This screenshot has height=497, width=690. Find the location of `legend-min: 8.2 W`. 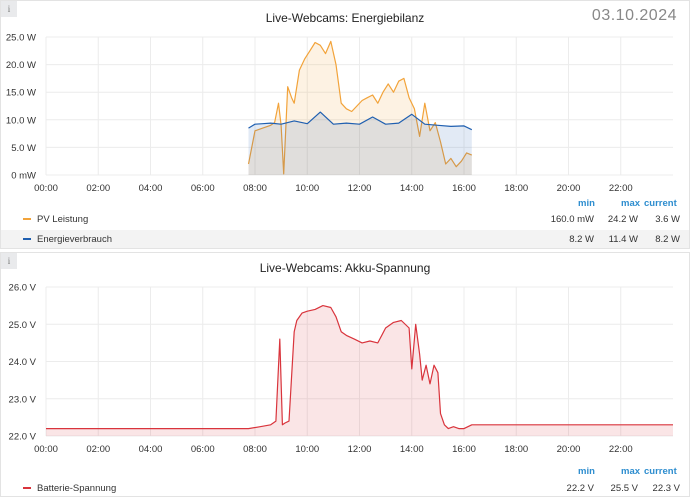

legend-min: 8.2 W is located at coordinates (581, 239).